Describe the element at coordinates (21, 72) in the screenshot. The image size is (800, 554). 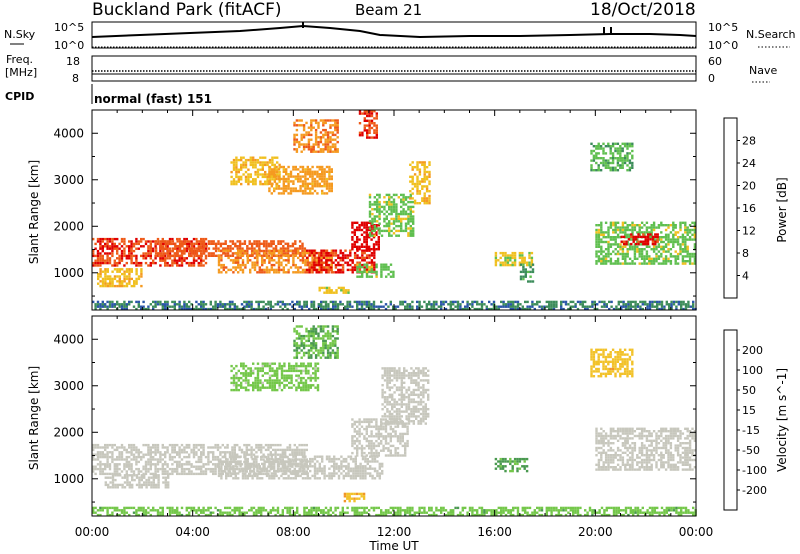
I see `freq-label-line2: [MHz]` at that location.